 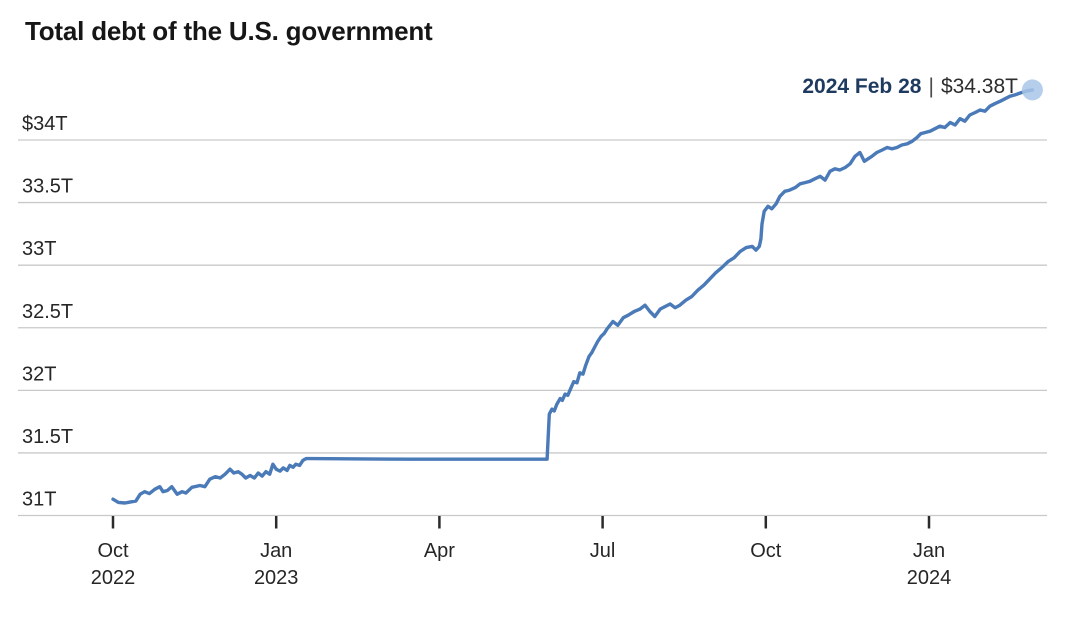 What do you see at coordinates (47, 312) in the screenshot?
I see `y-axis-label: 32.5T` at bounding box center [47, 312].